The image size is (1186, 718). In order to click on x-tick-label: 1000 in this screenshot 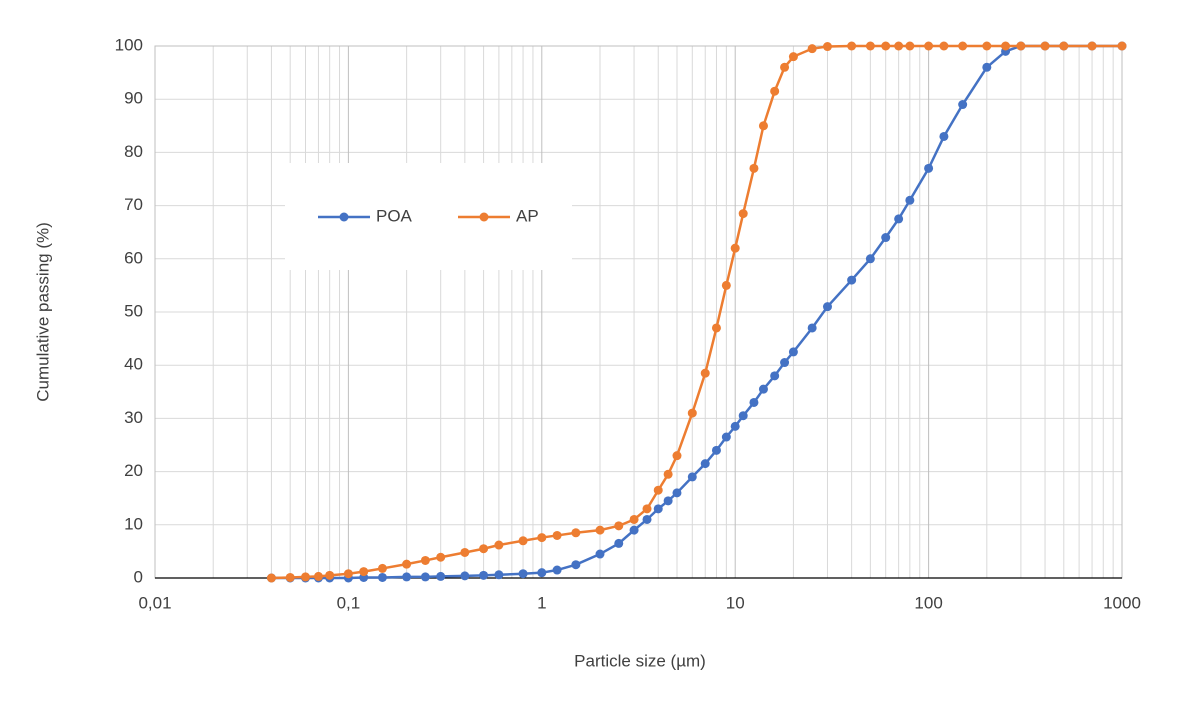, I will do `click(1122, 602)`.